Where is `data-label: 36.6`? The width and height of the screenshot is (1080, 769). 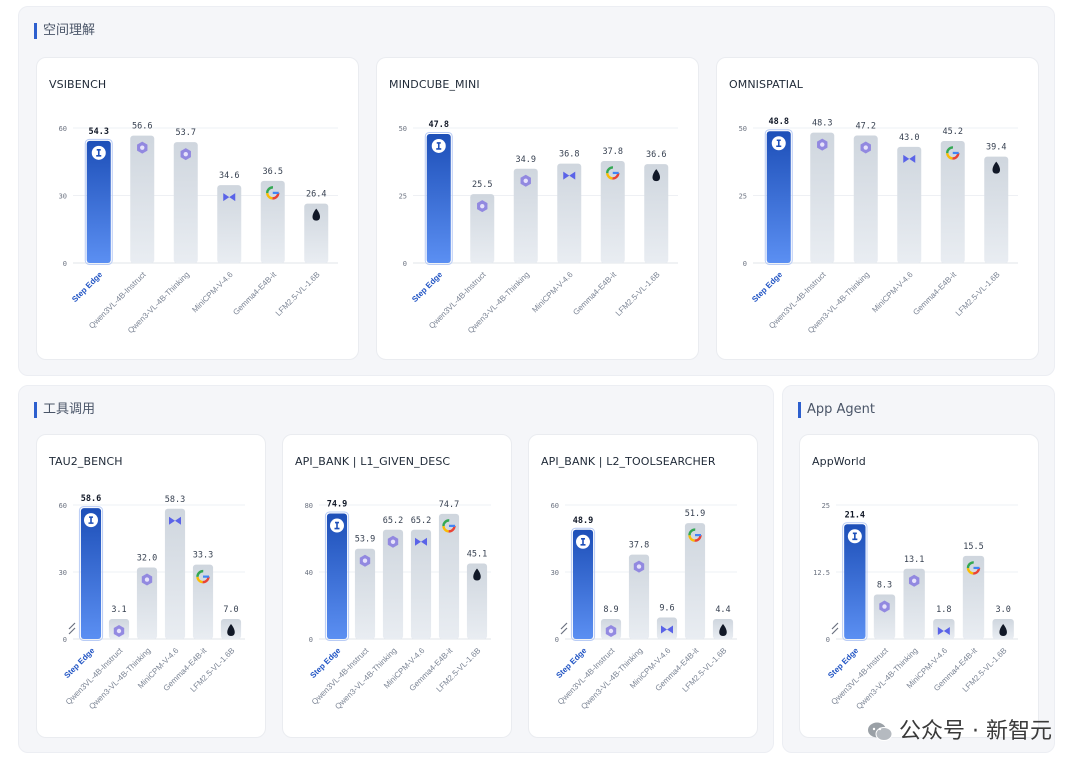
data-label: 36.6 is located at coordinates (656, 155).